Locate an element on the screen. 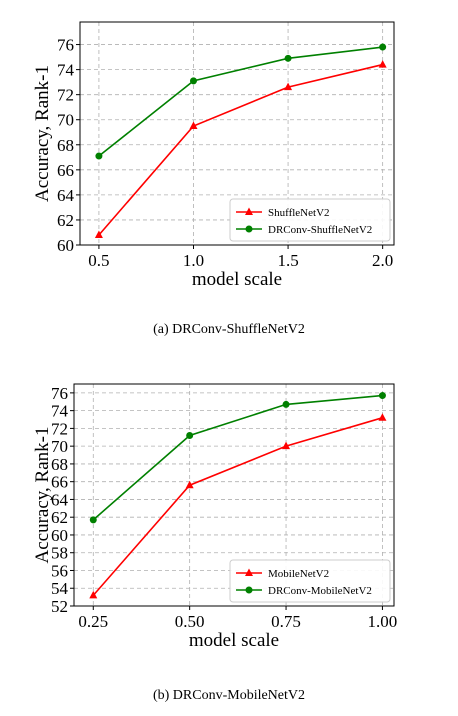 This screenshot has width=458, height=716. x-tick-label: 1.5 is located at coordinates (287, 260).